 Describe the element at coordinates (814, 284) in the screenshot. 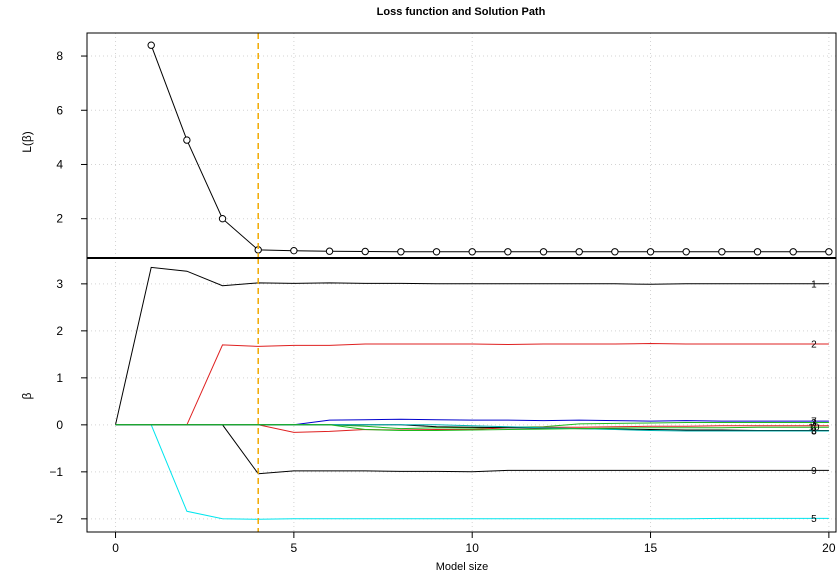

I see `series-label: 1` at that location.